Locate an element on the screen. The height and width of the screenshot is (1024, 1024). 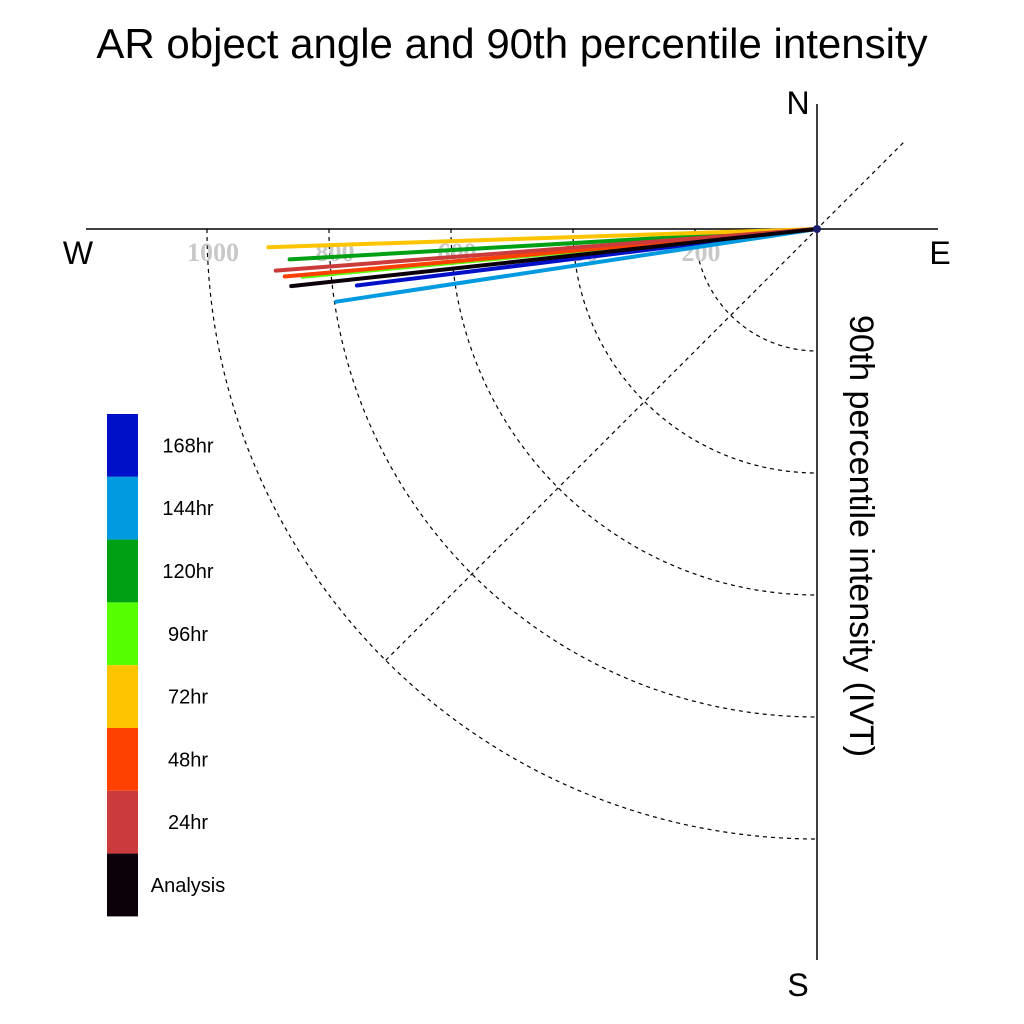
tick-label: 1000 is located at coordinates (213, 252).